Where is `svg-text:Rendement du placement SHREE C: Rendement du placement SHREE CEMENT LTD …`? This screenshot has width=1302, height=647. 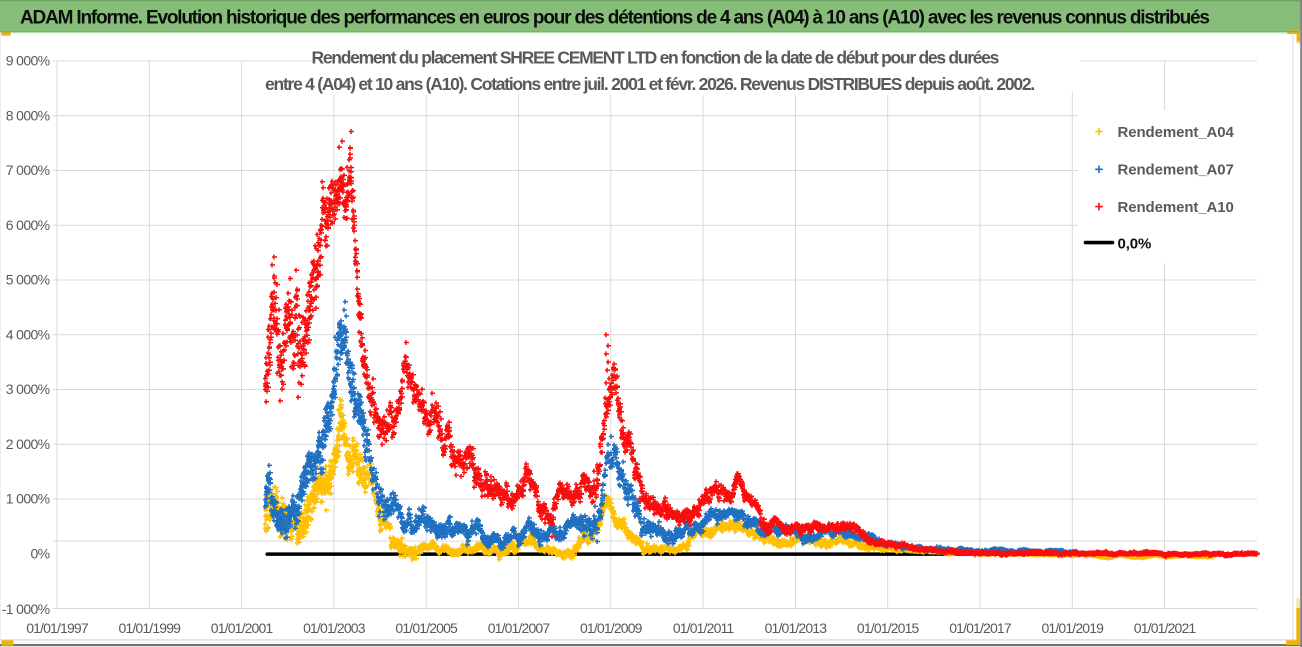
svg-text:Rendement du placement SHREE C: Rendement du placement SHREE CEMENT LTD … is located at coordinates (655, 58).